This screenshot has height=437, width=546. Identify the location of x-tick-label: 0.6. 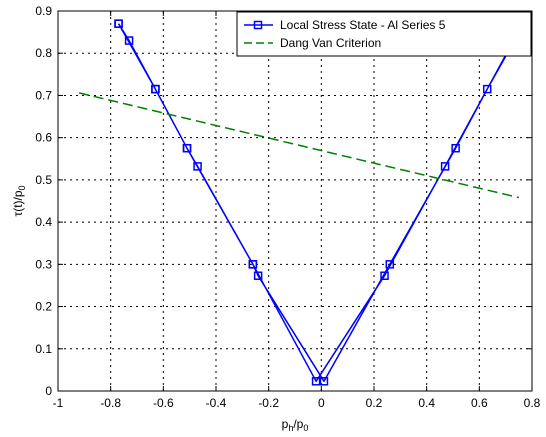
(479, 403).